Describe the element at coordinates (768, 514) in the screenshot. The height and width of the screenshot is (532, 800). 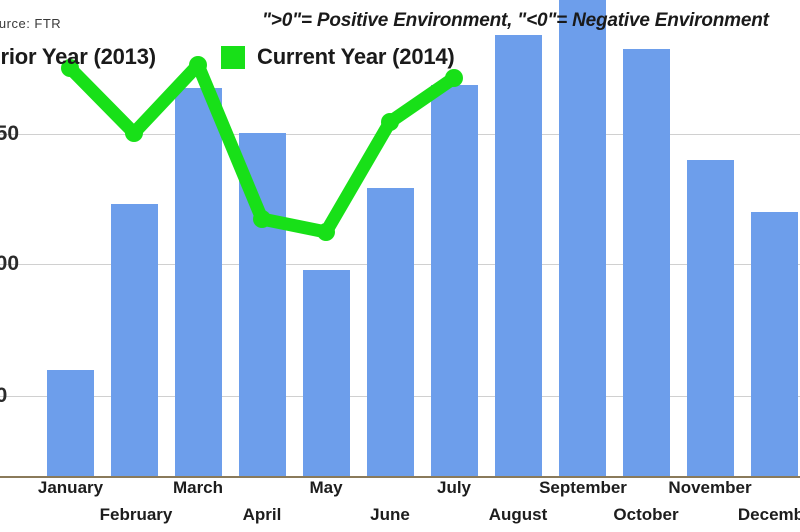
I see `x-tick-label-december: December` at that location.